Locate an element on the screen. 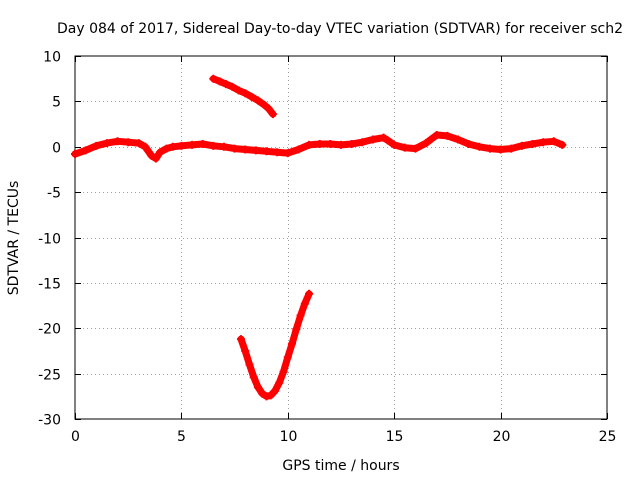 The height and width of the screenshot is (480, 640). series-main-band is located at coordinates (319, 146).